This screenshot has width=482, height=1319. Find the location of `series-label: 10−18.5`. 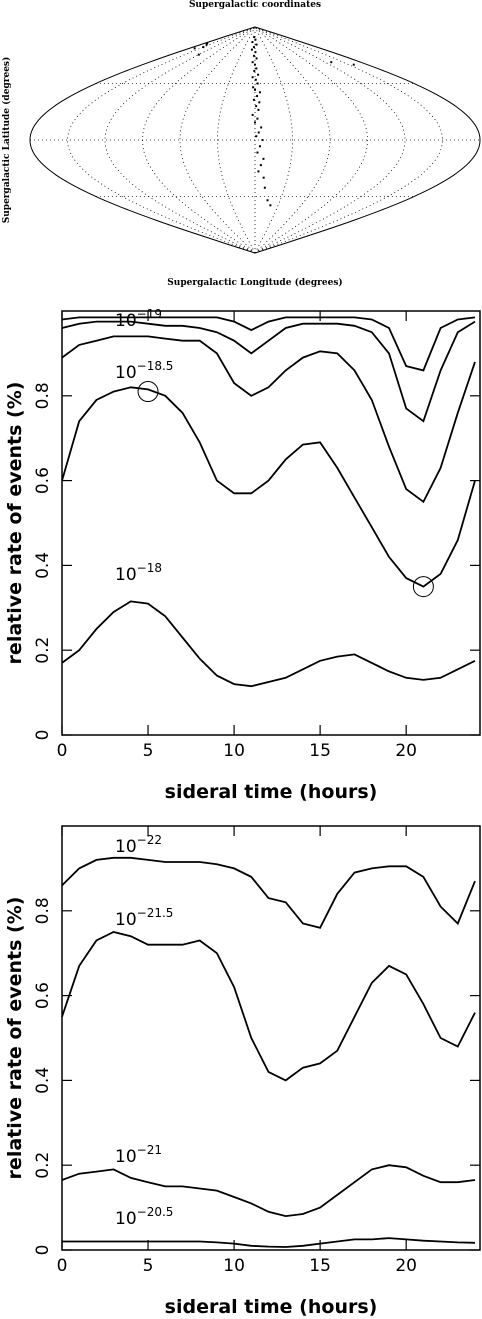

series-label: 10−18.5 is located at coordinates (144, 371).